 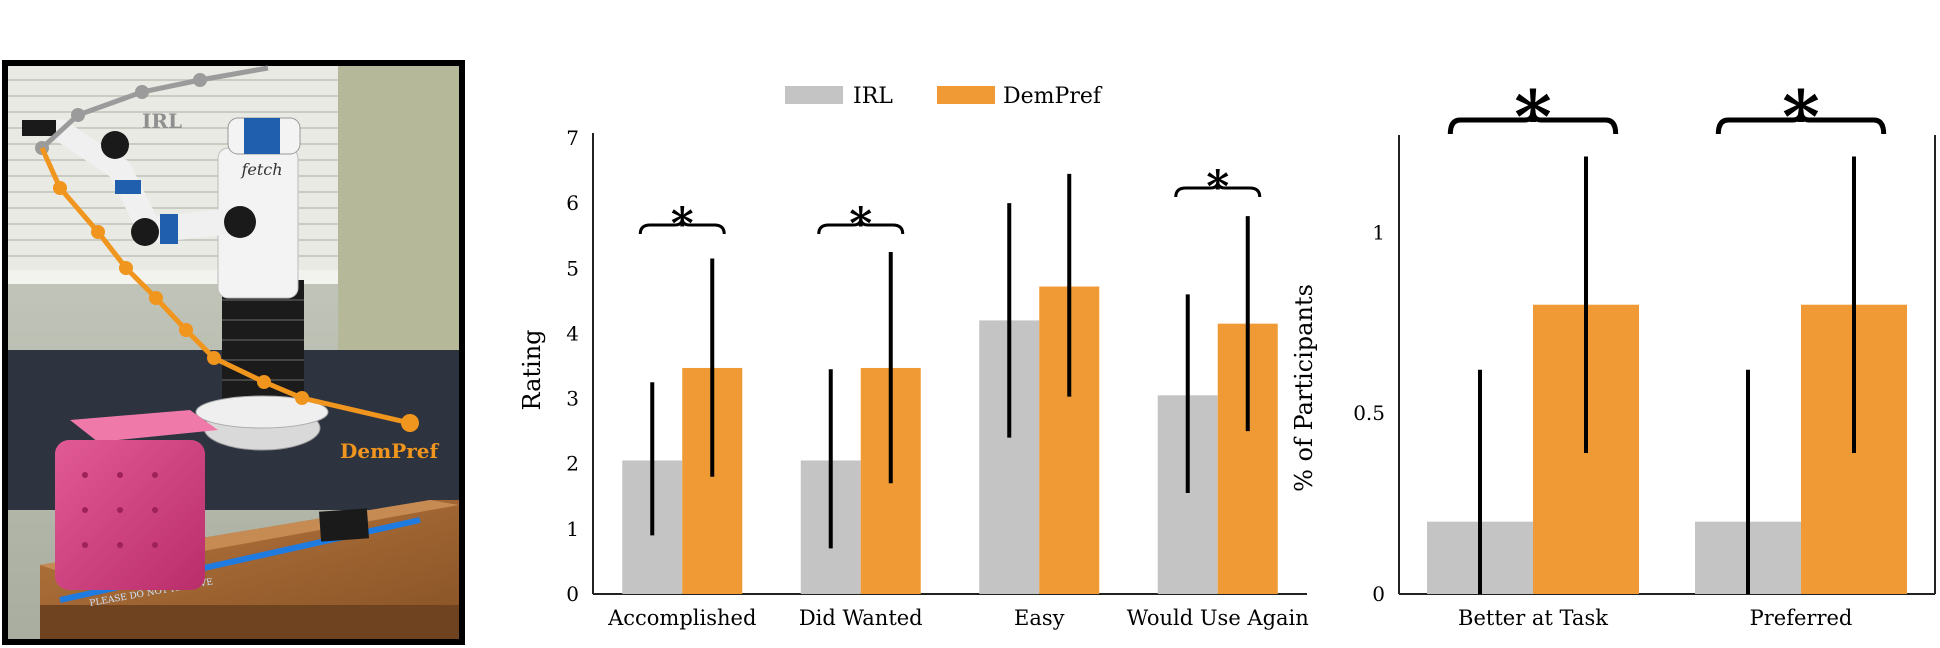 What do you see at coordinates (1667, 449) in the screenshot?
I see `chart2-bars` at bounding box center [1667, 449].